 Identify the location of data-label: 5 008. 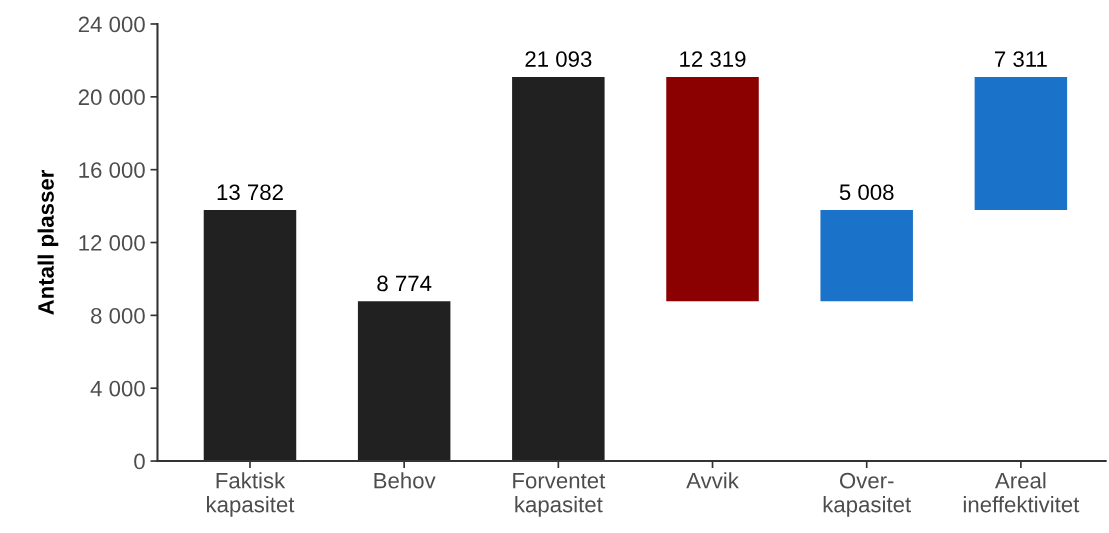
(866, 192).